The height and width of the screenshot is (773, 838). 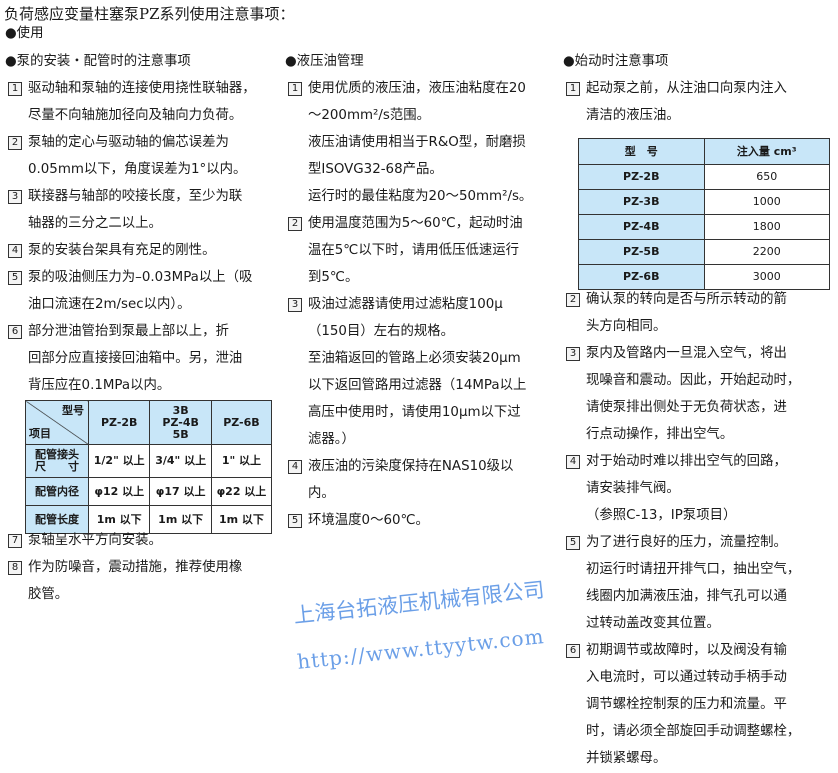 I want to click on list-item-line: ～200mm²/s范围。, so click(x=369, y=115).